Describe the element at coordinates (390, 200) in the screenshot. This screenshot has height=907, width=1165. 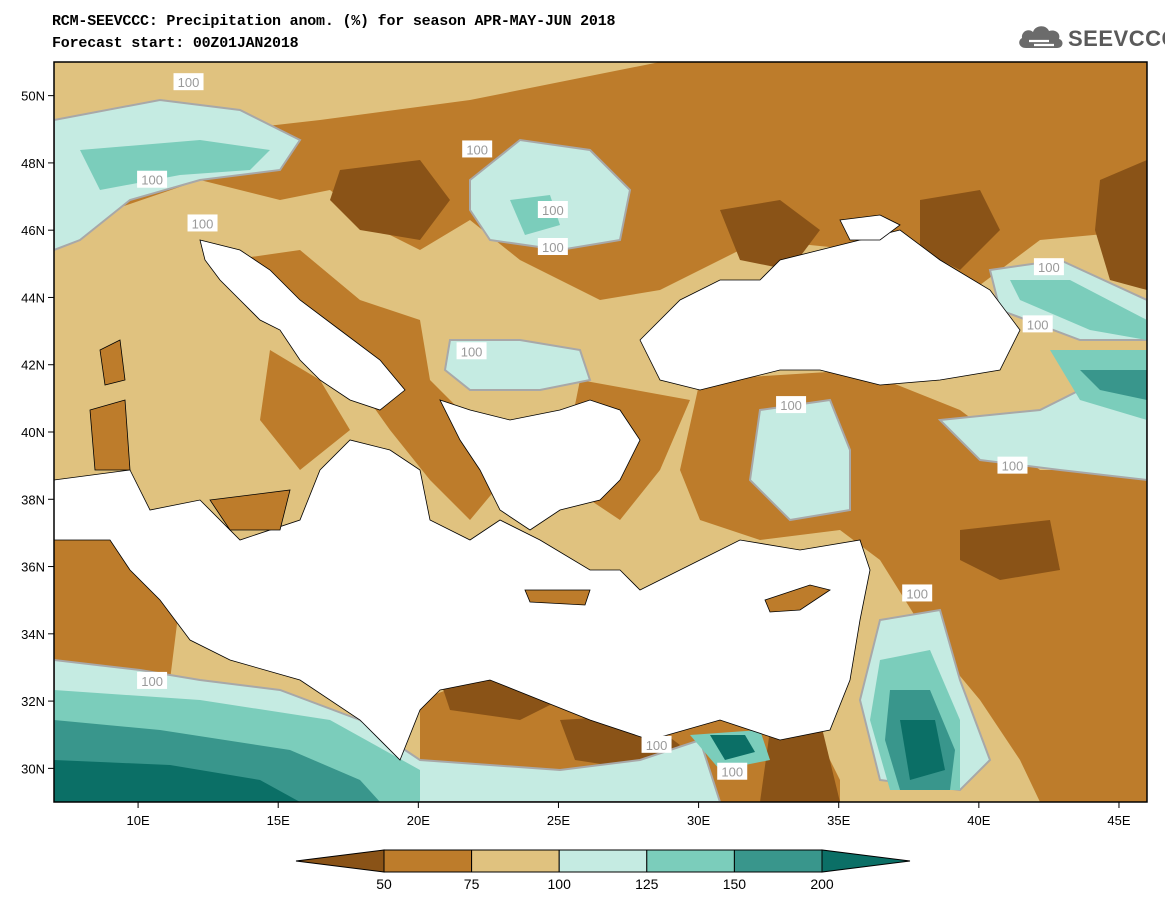
I see `very-dry-pannonia` at that location.